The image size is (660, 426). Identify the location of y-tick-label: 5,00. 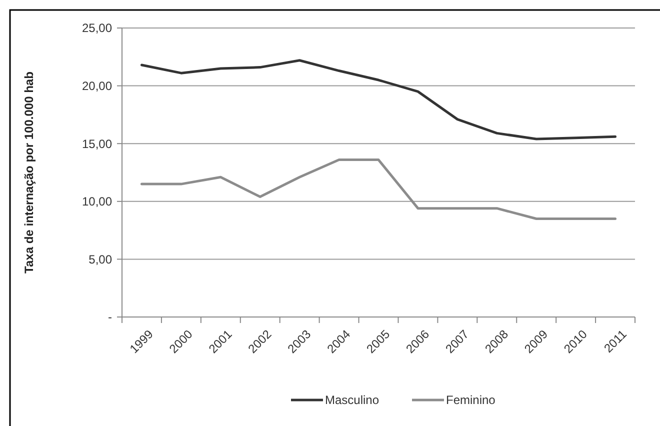
(100, 259).